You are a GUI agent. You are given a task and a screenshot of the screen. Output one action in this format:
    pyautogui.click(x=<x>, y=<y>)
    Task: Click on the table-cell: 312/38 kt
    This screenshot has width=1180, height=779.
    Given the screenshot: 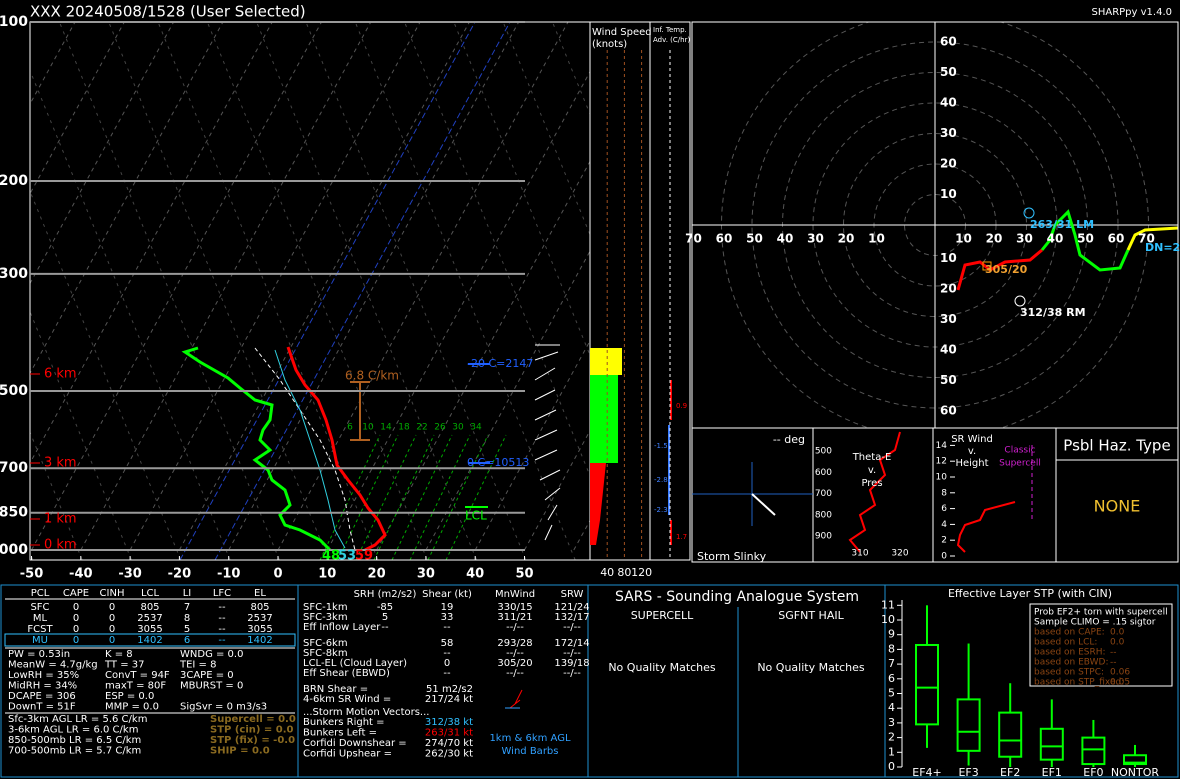 What is the action you would take?
    pyautogui.click(x=449, y=722)
    